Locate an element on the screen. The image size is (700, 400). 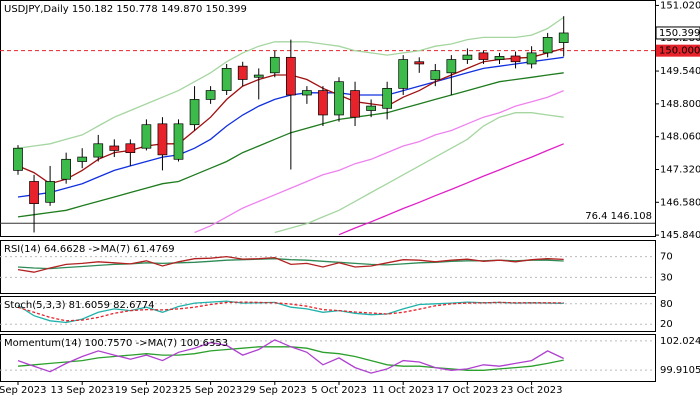
y-tick-label: 147.320 is located at coordinates (680, 169).